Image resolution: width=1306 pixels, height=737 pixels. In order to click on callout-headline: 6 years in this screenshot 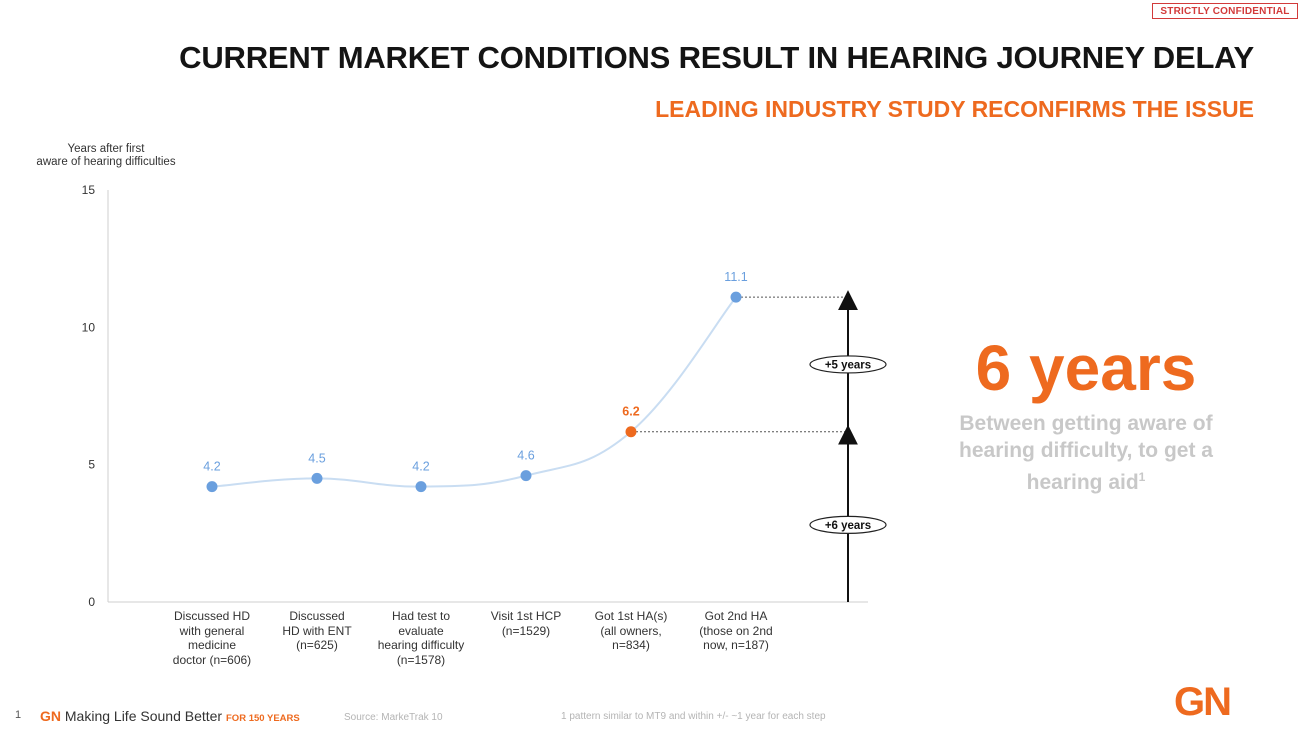, I will do `click(1086, 368)`.